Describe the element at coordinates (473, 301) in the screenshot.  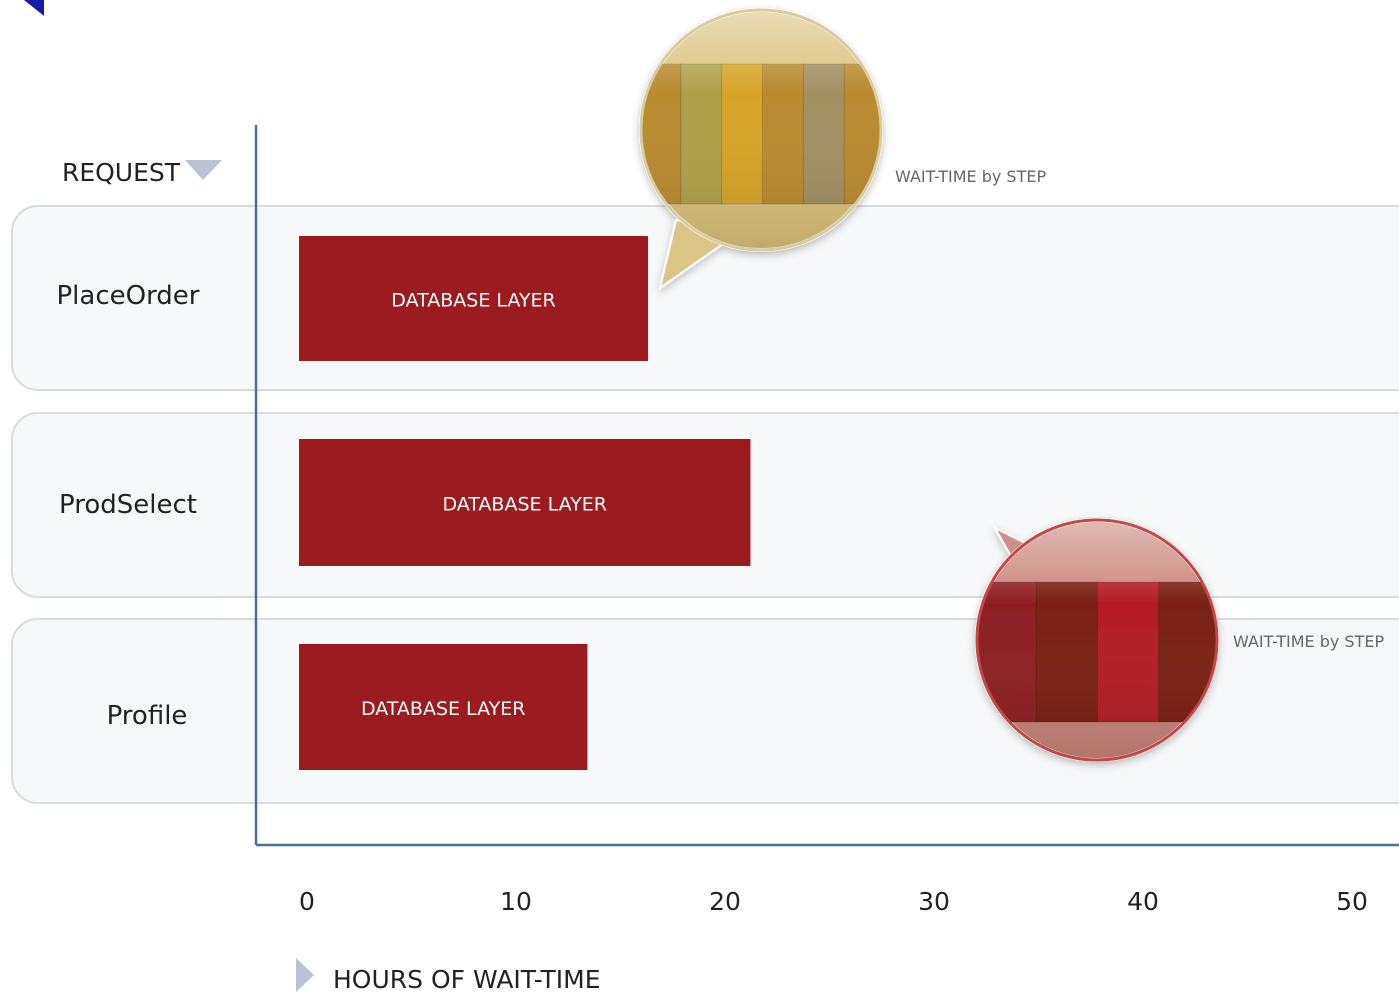
I see `bar-label-placeorder-2: DATABASE LAYER` at that location.